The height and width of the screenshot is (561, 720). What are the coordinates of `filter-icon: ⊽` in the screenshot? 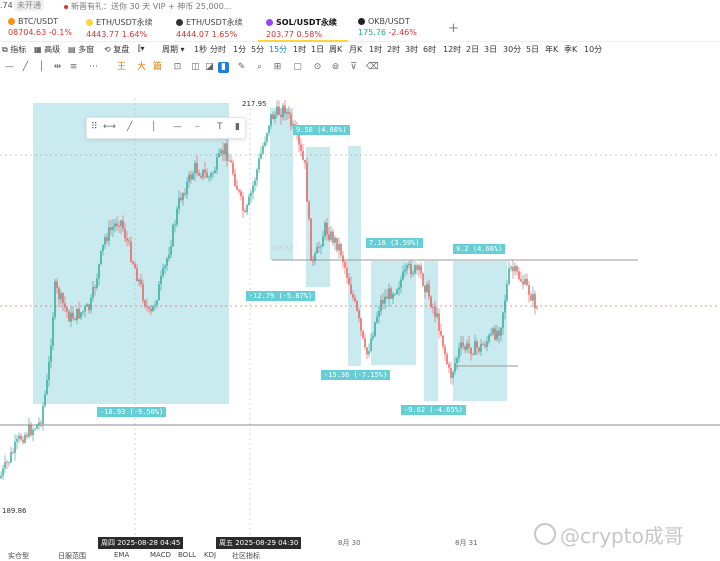 It's located at (353, 67).